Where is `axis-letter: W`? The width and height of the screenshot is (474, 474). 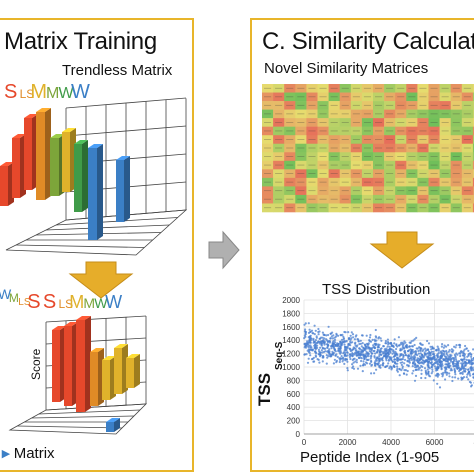 axis-letter: W is located at coordinates (101, 303).